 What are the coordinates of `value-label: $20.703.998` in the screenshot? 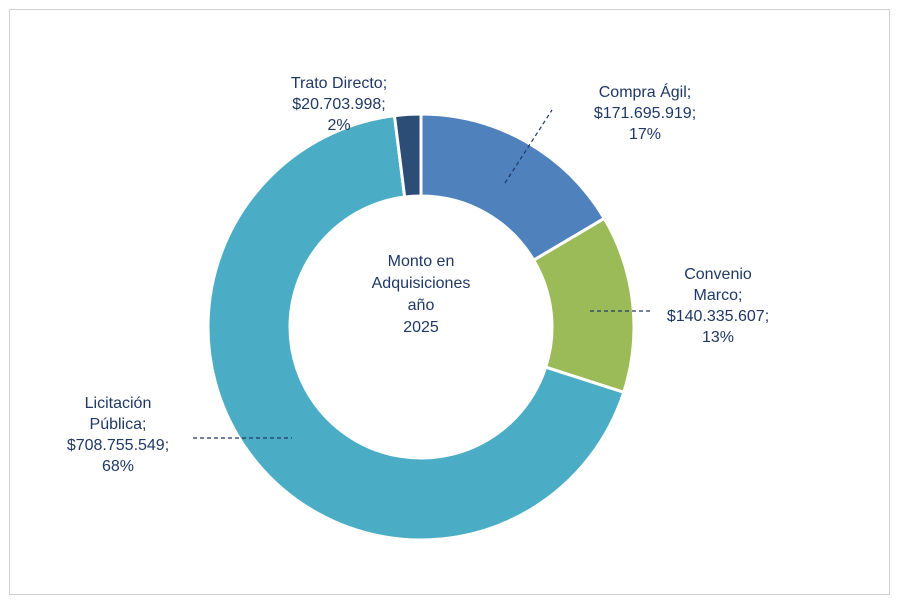 It's located at (337, 104).